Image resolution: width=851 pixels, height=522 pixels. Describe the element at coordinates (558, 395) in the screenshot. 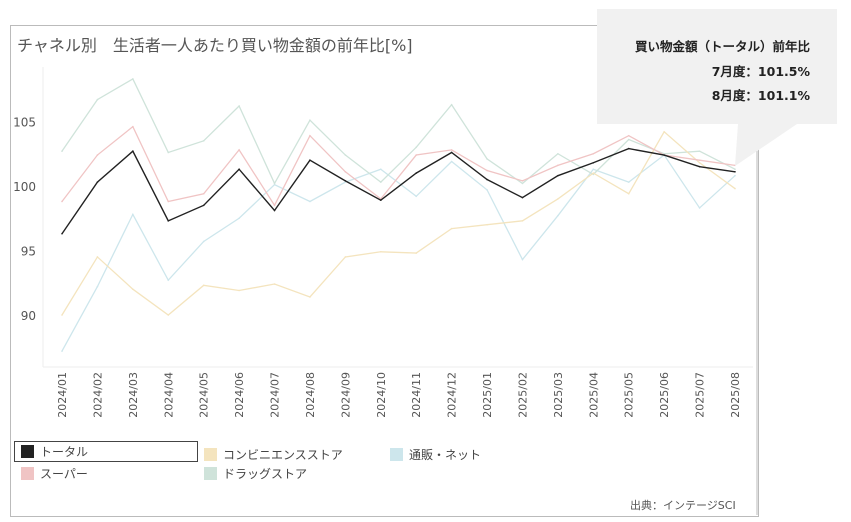

I see `x-tick-label: 2025/03` at that location.